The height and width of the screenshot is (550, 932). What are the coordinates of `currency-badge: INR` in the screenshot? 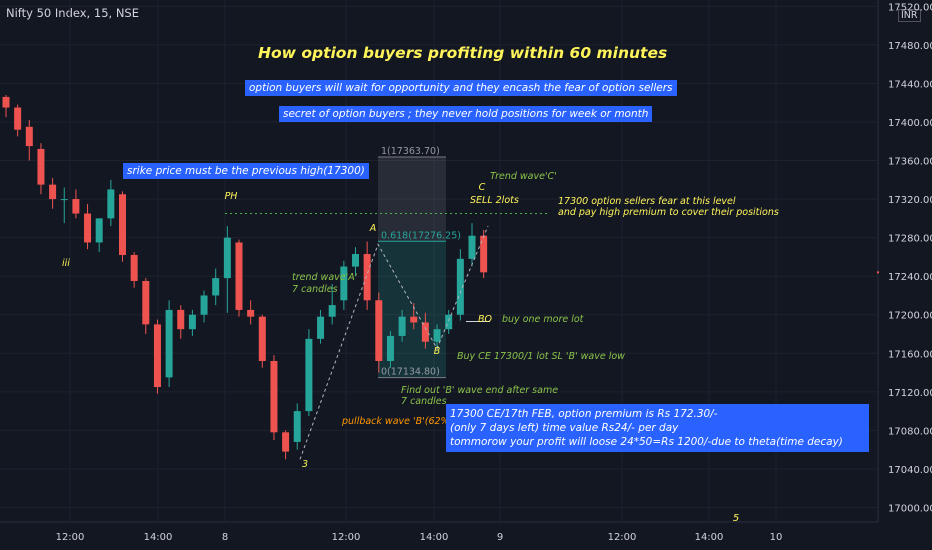 It's located at (909, 15).